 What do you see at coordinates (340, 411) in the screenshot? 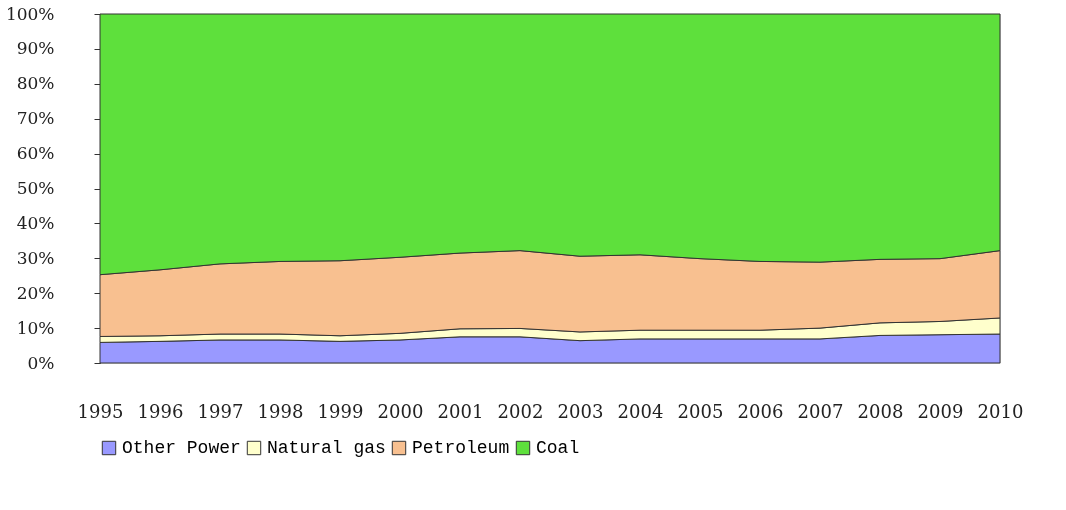
I see `x-tick-label: 1999` at bounding box center [340, 411].